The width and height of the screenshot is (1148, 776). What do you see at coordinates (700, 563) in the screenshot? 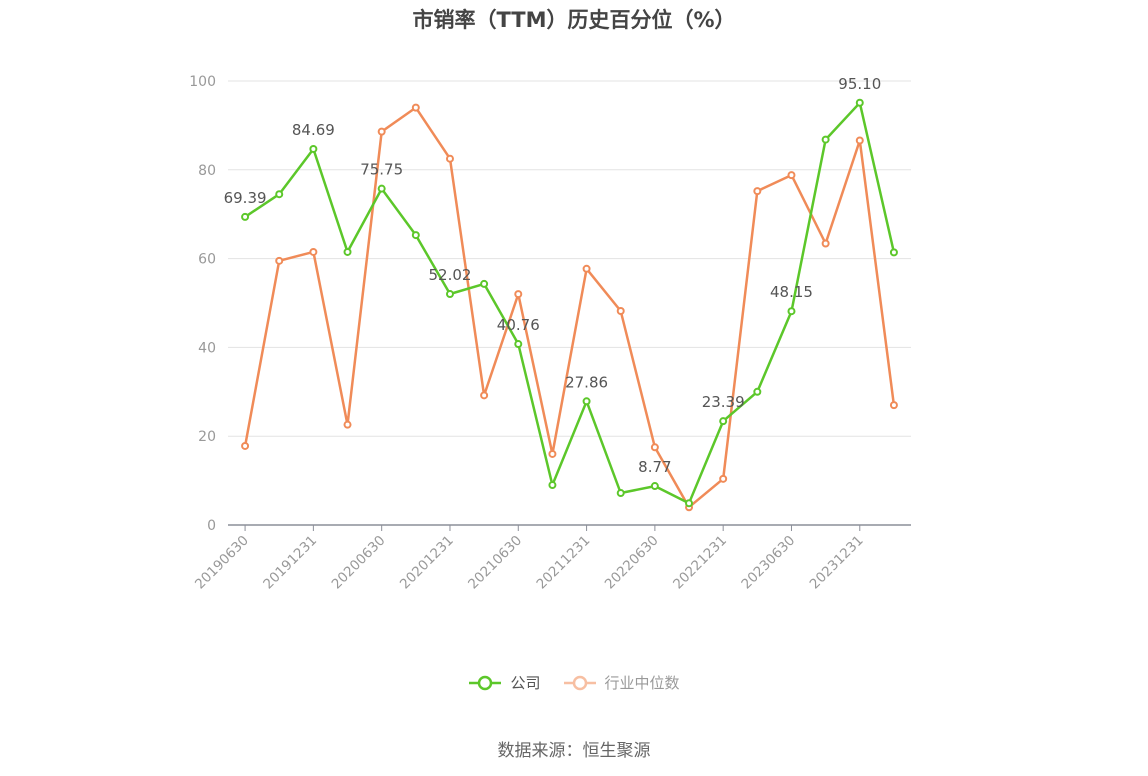
I see `x-tick-label: 20221231` at bounding box center [700, 563].